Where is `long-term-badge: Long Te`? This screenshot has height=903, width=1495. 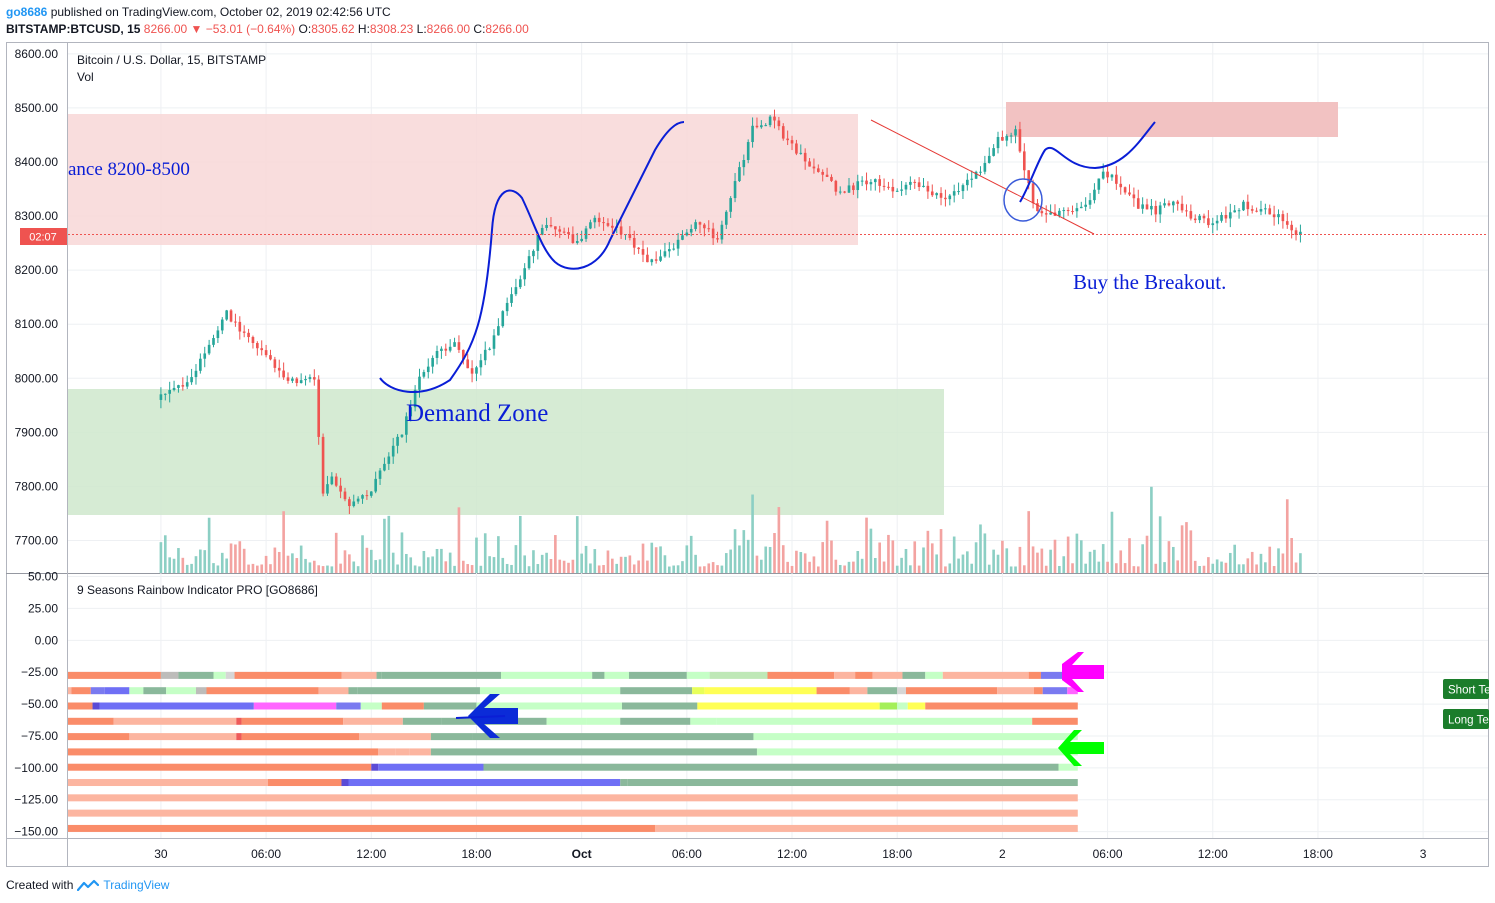 long-term-badge: Long Te is located at coordinates (1466, 719).